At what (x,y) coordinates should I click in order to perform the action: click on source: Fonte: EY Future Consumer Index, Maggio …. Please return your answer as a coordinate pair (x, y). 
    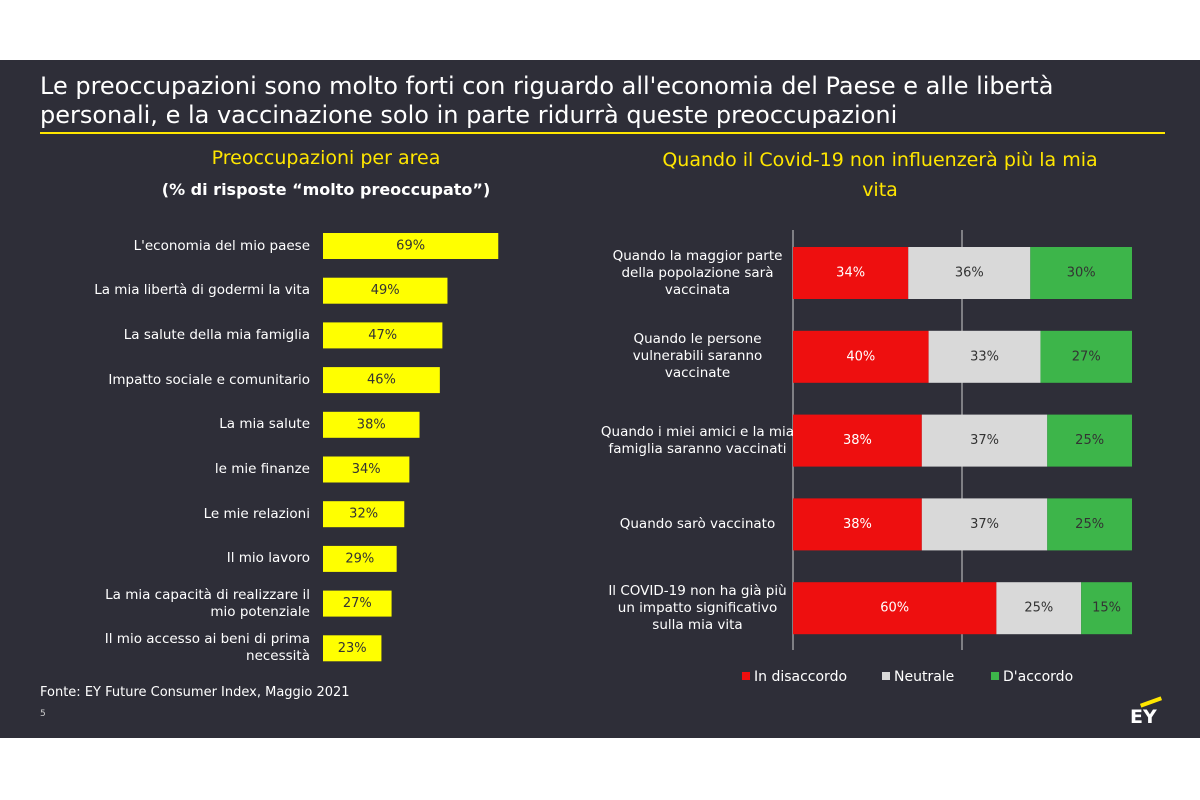
    Looking at the image, I should click on (195, 692).